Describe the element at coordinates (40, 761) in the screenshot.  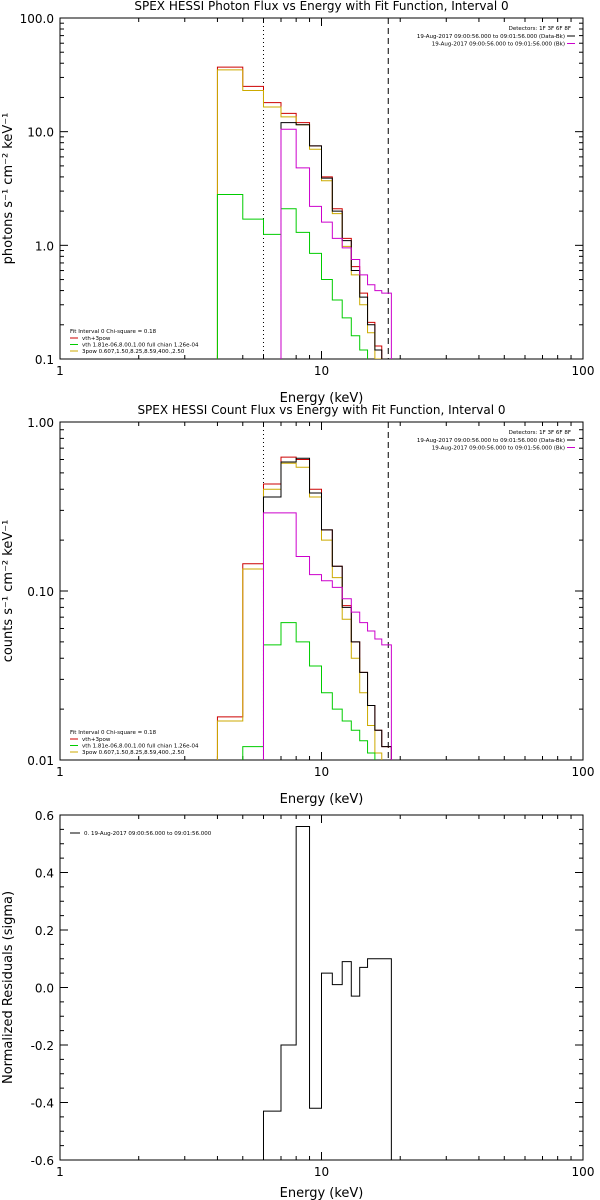
I see `y-tick-label: 0.01` at that location.